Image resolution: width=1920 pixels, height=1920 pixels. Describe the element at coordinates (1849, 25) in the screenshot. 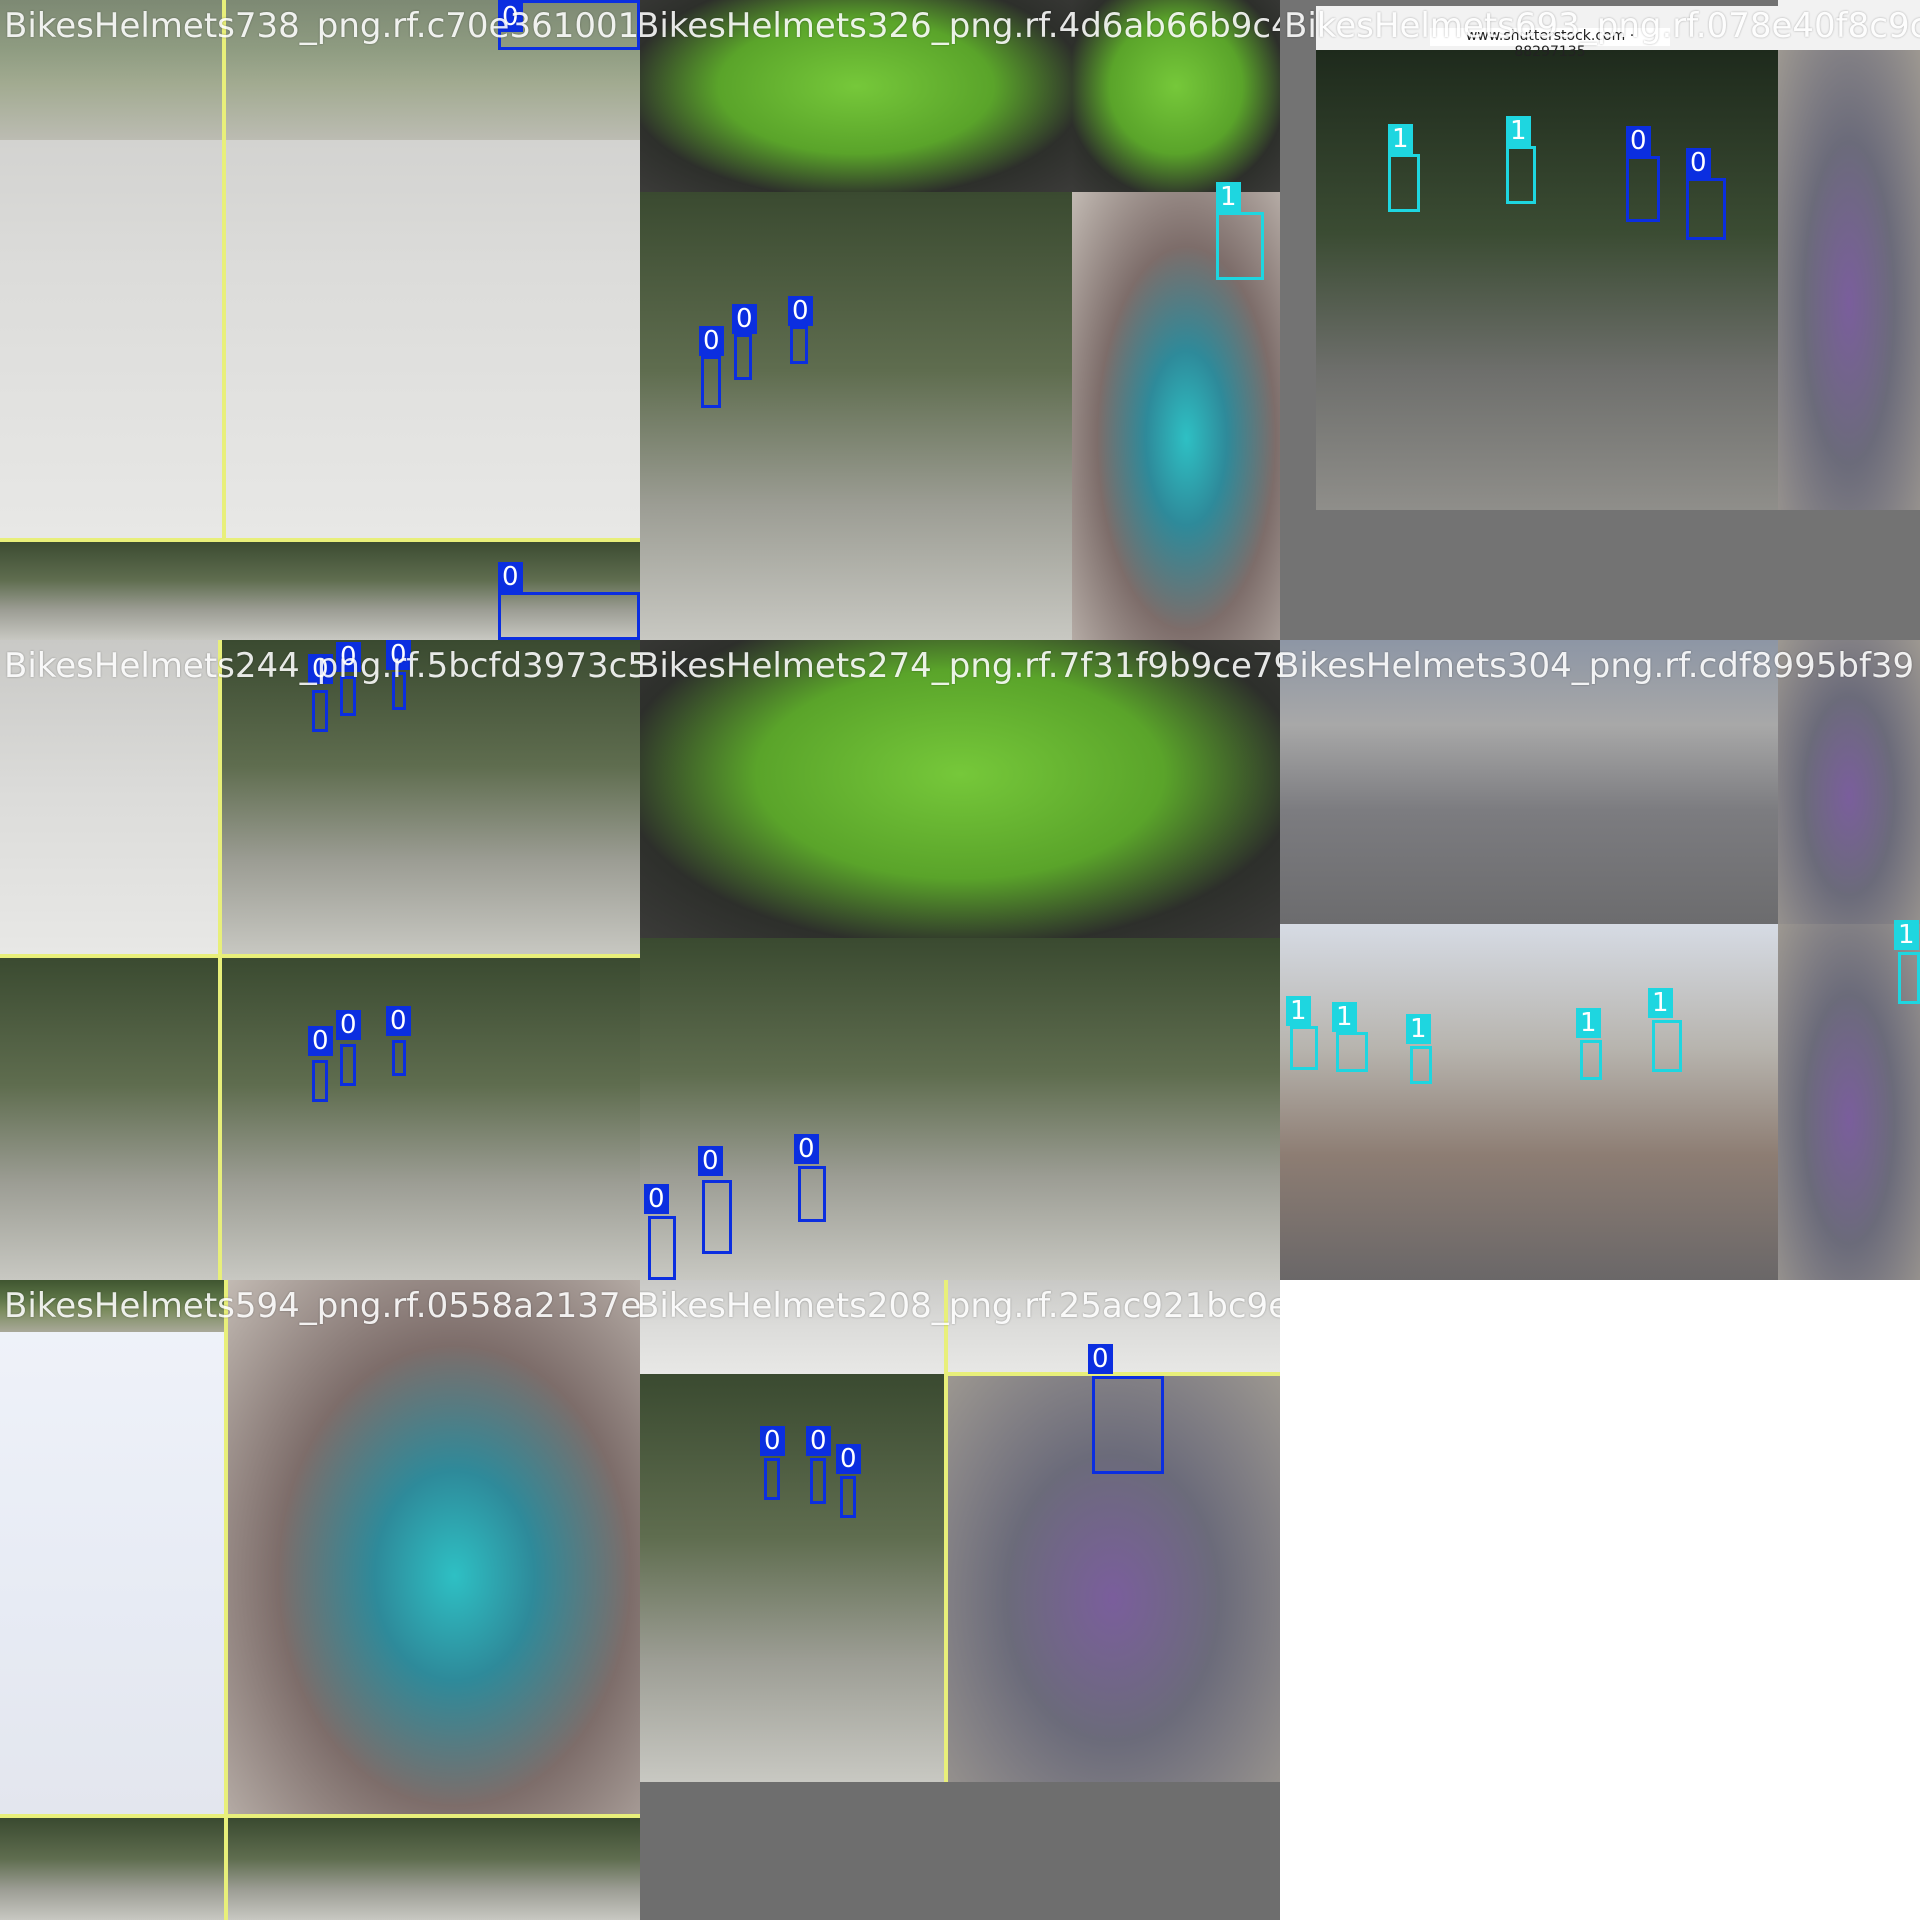

I see `image-crop-white-band` at that location.